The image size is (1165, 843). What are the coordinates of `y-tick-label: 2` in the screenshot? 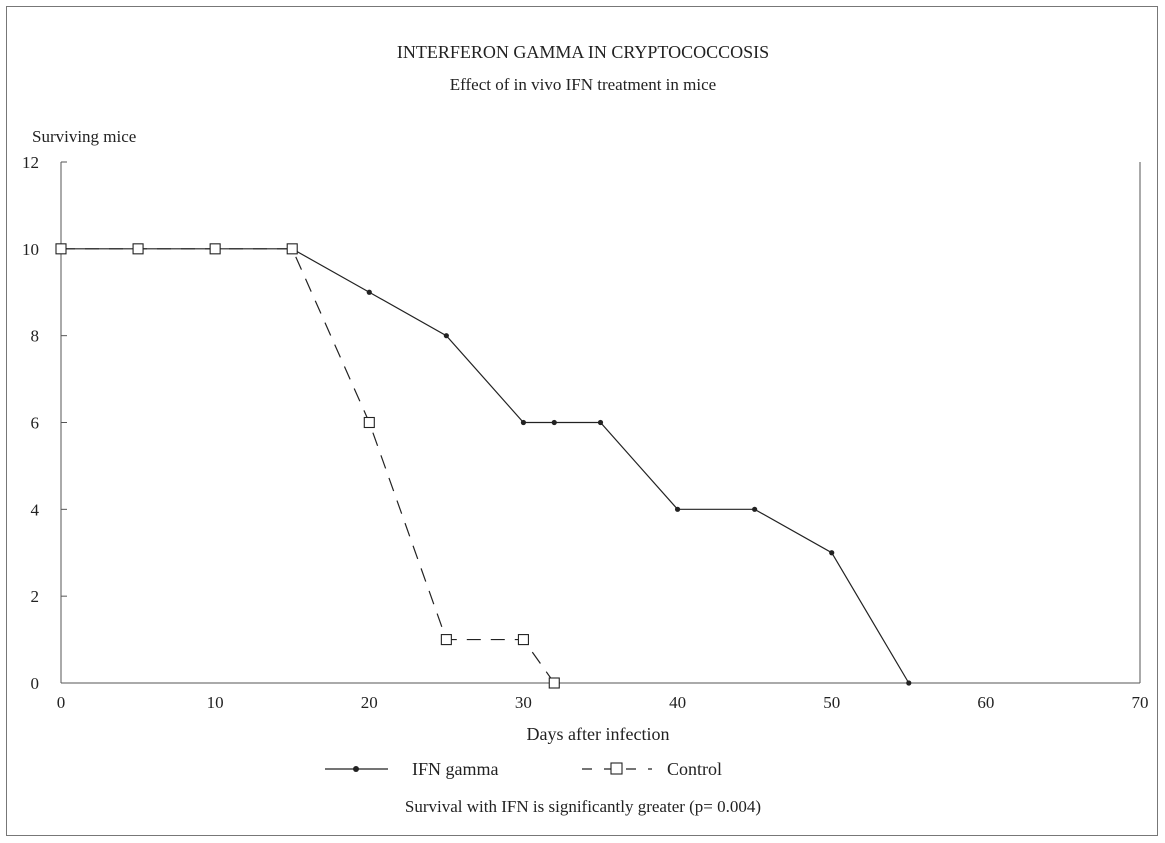 It's located at (35, 596).